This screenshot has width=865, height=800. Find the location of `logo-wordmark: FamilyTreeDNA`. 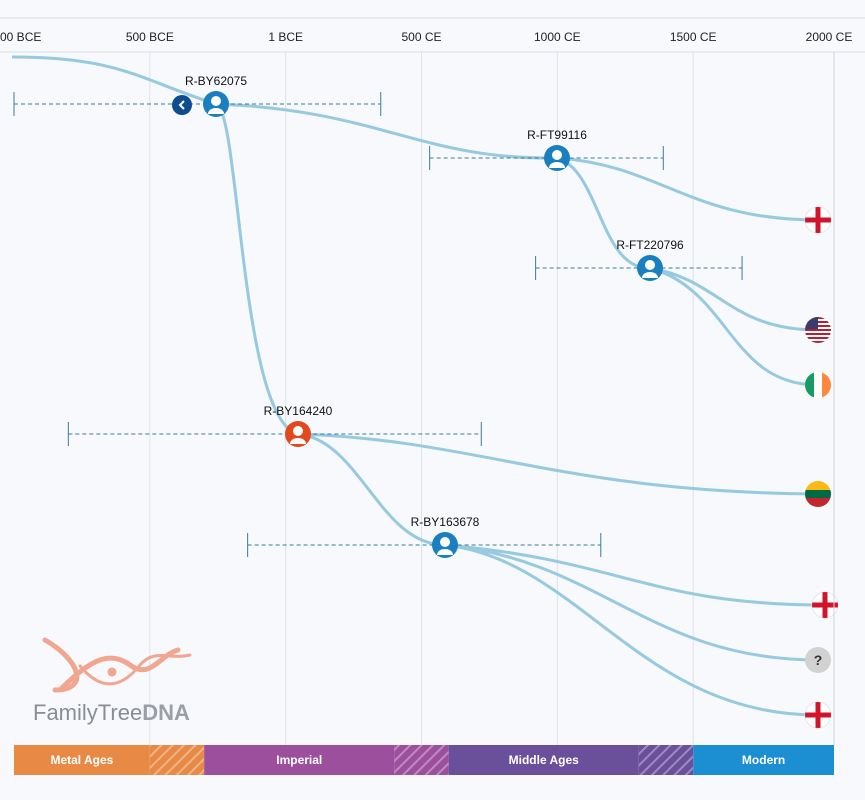

logo-wordmark: FamilyTreeDNA is located at coordinates (111, 712).